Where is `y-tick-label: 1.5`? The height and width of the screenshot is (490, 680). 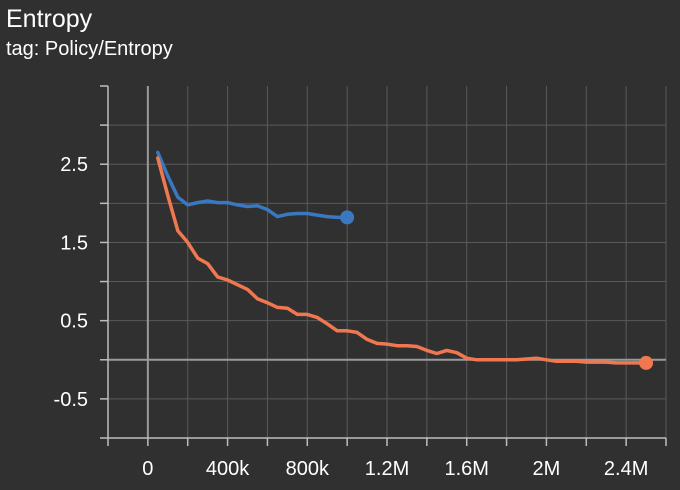 y-tick-label: 1.5 is located at coordinates (74, 243).